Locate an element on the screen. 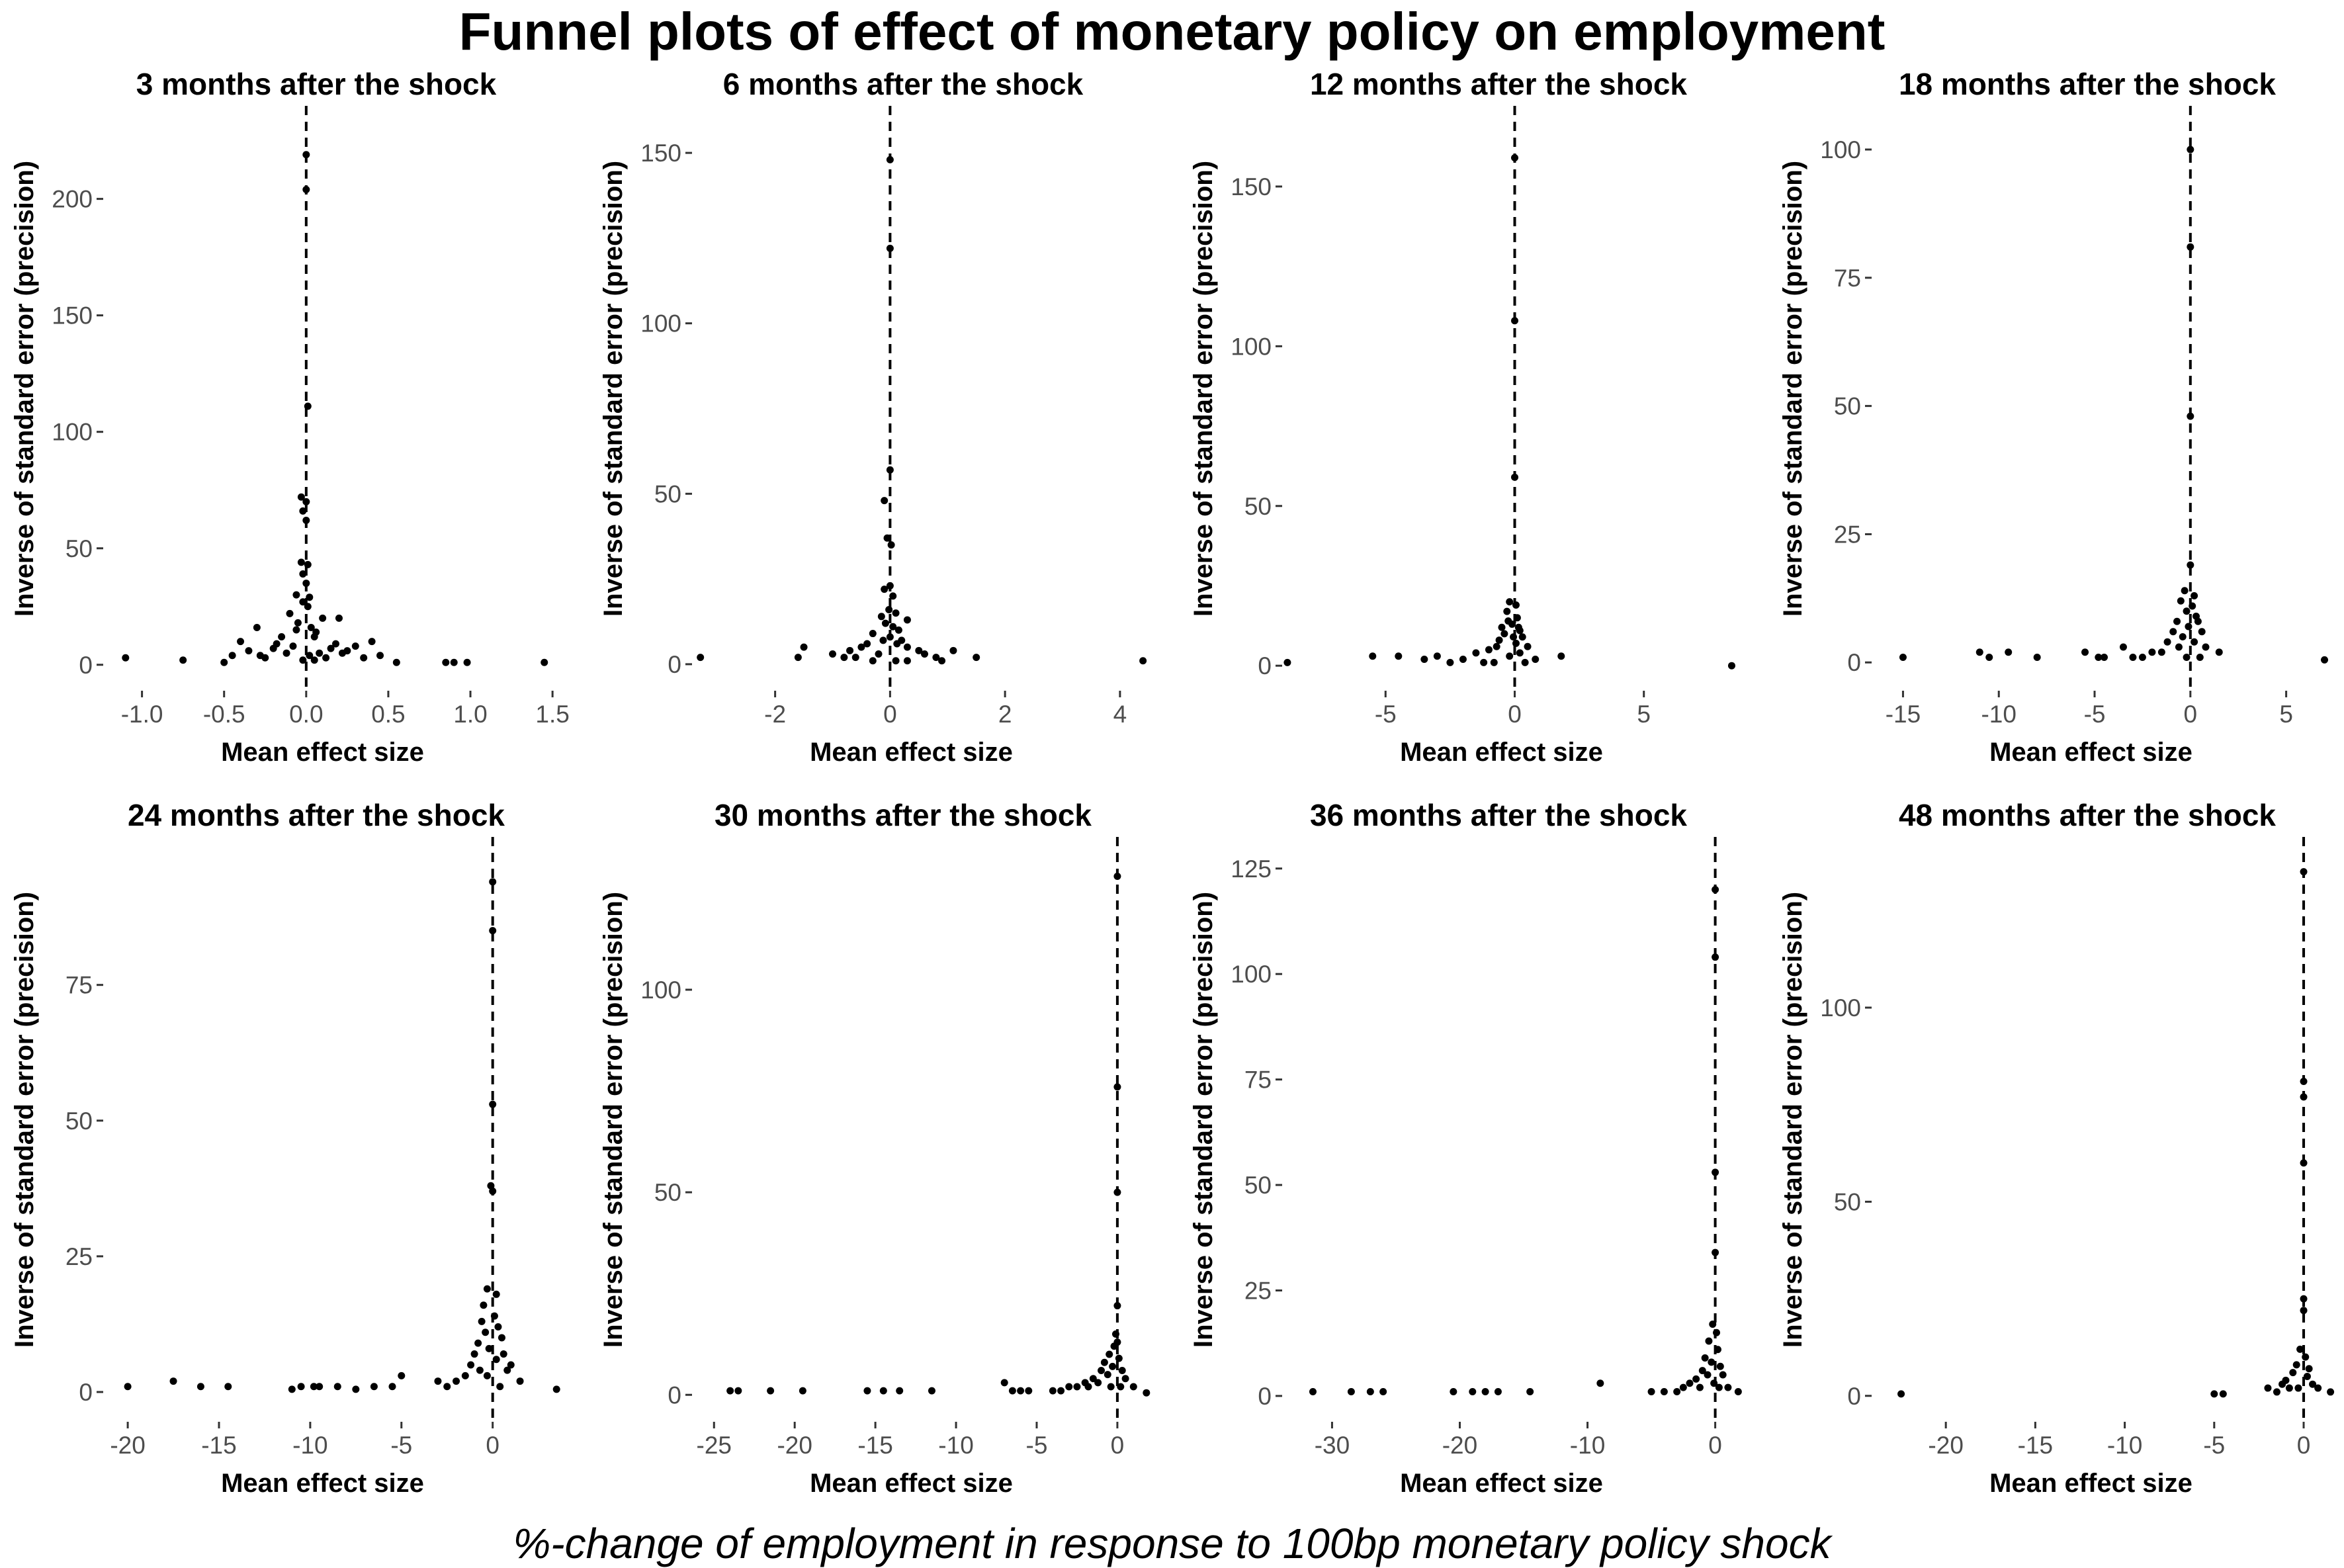 The height and width of the screenshot is (1568, 2344). x-tick-label: -1.0 is located at coordinates (142, 715).